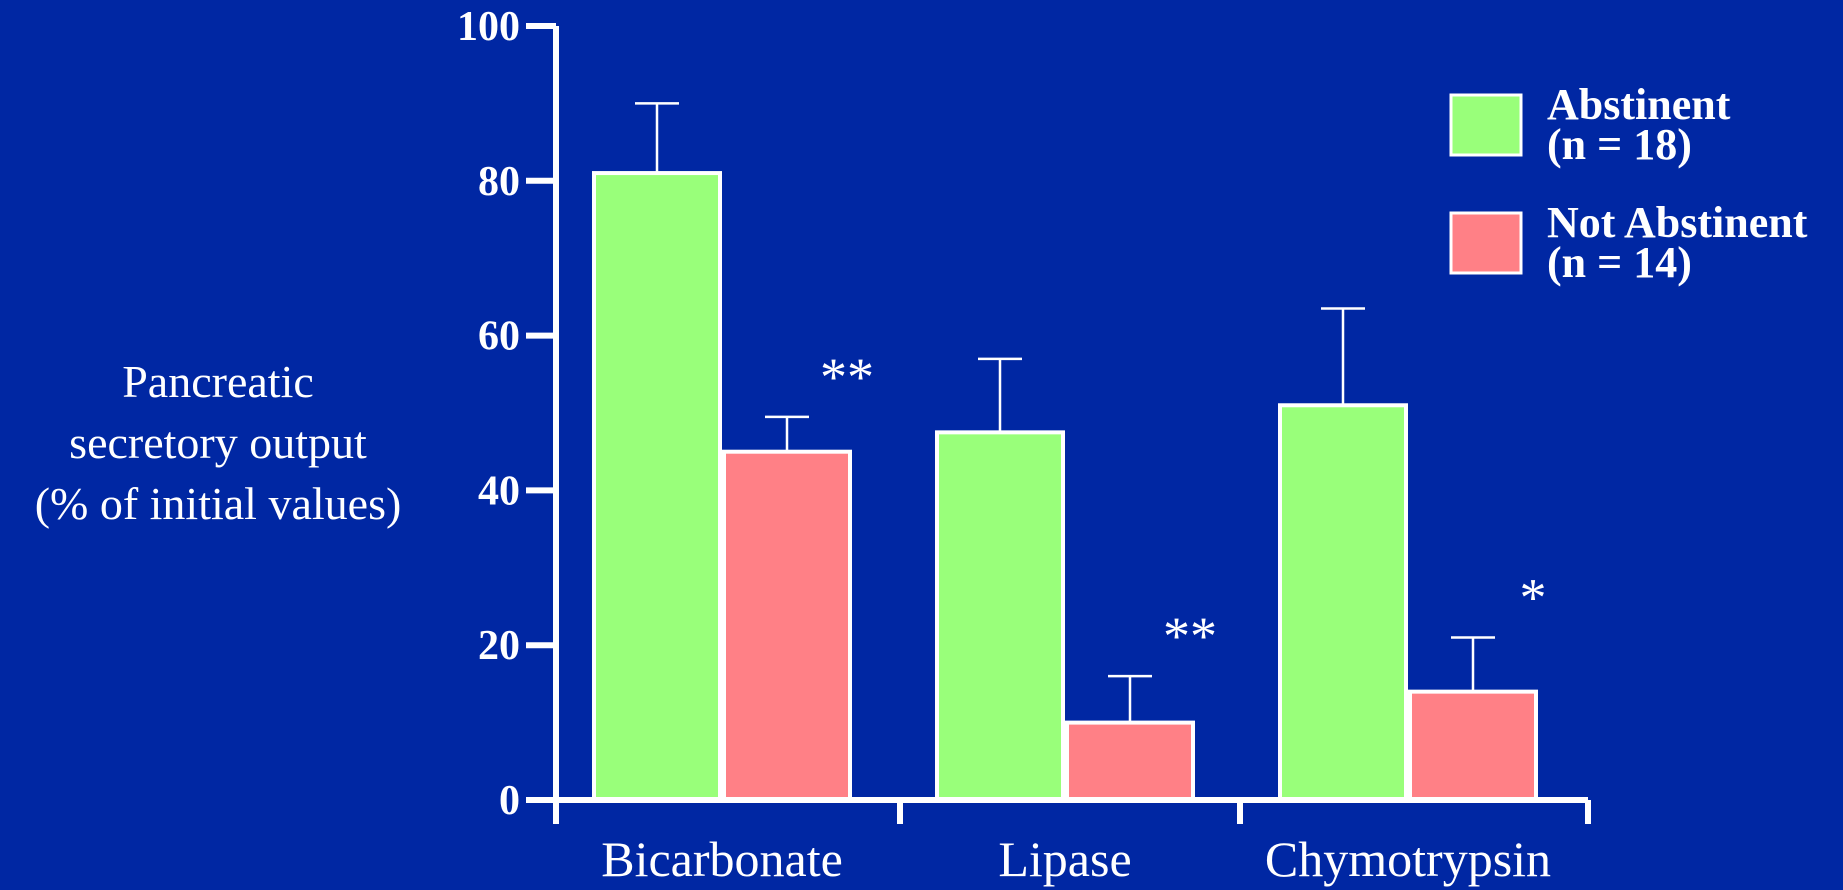 The height and width of the screenshot is (890, 1843). What do you see at coordinates (218, 503) in the screenshot?
I see `y-axis-title-line: (% of initial values)` at bounding box center [218, 503].